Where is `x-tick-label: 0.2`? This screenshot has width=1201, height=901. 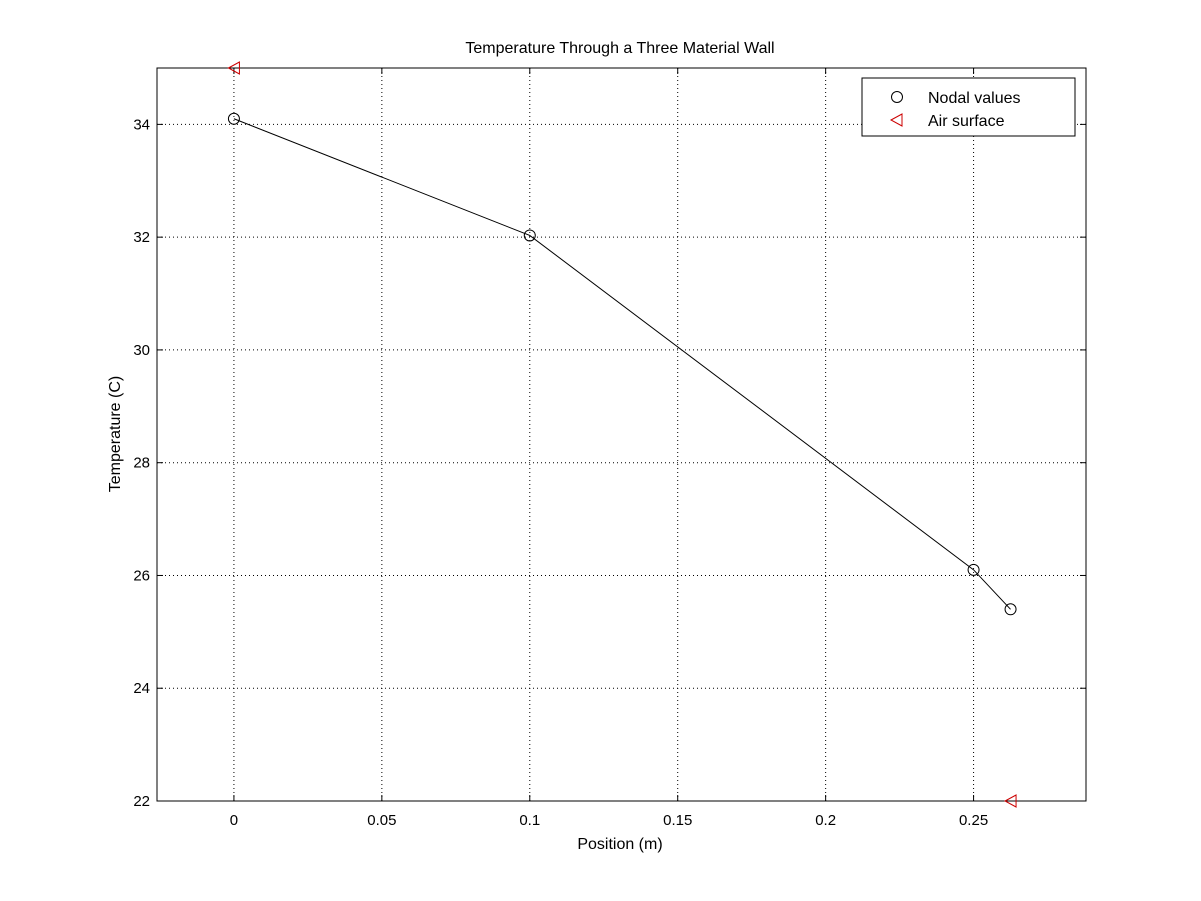
x-tick-label: 0.2 is located at coordinates (825, 820).